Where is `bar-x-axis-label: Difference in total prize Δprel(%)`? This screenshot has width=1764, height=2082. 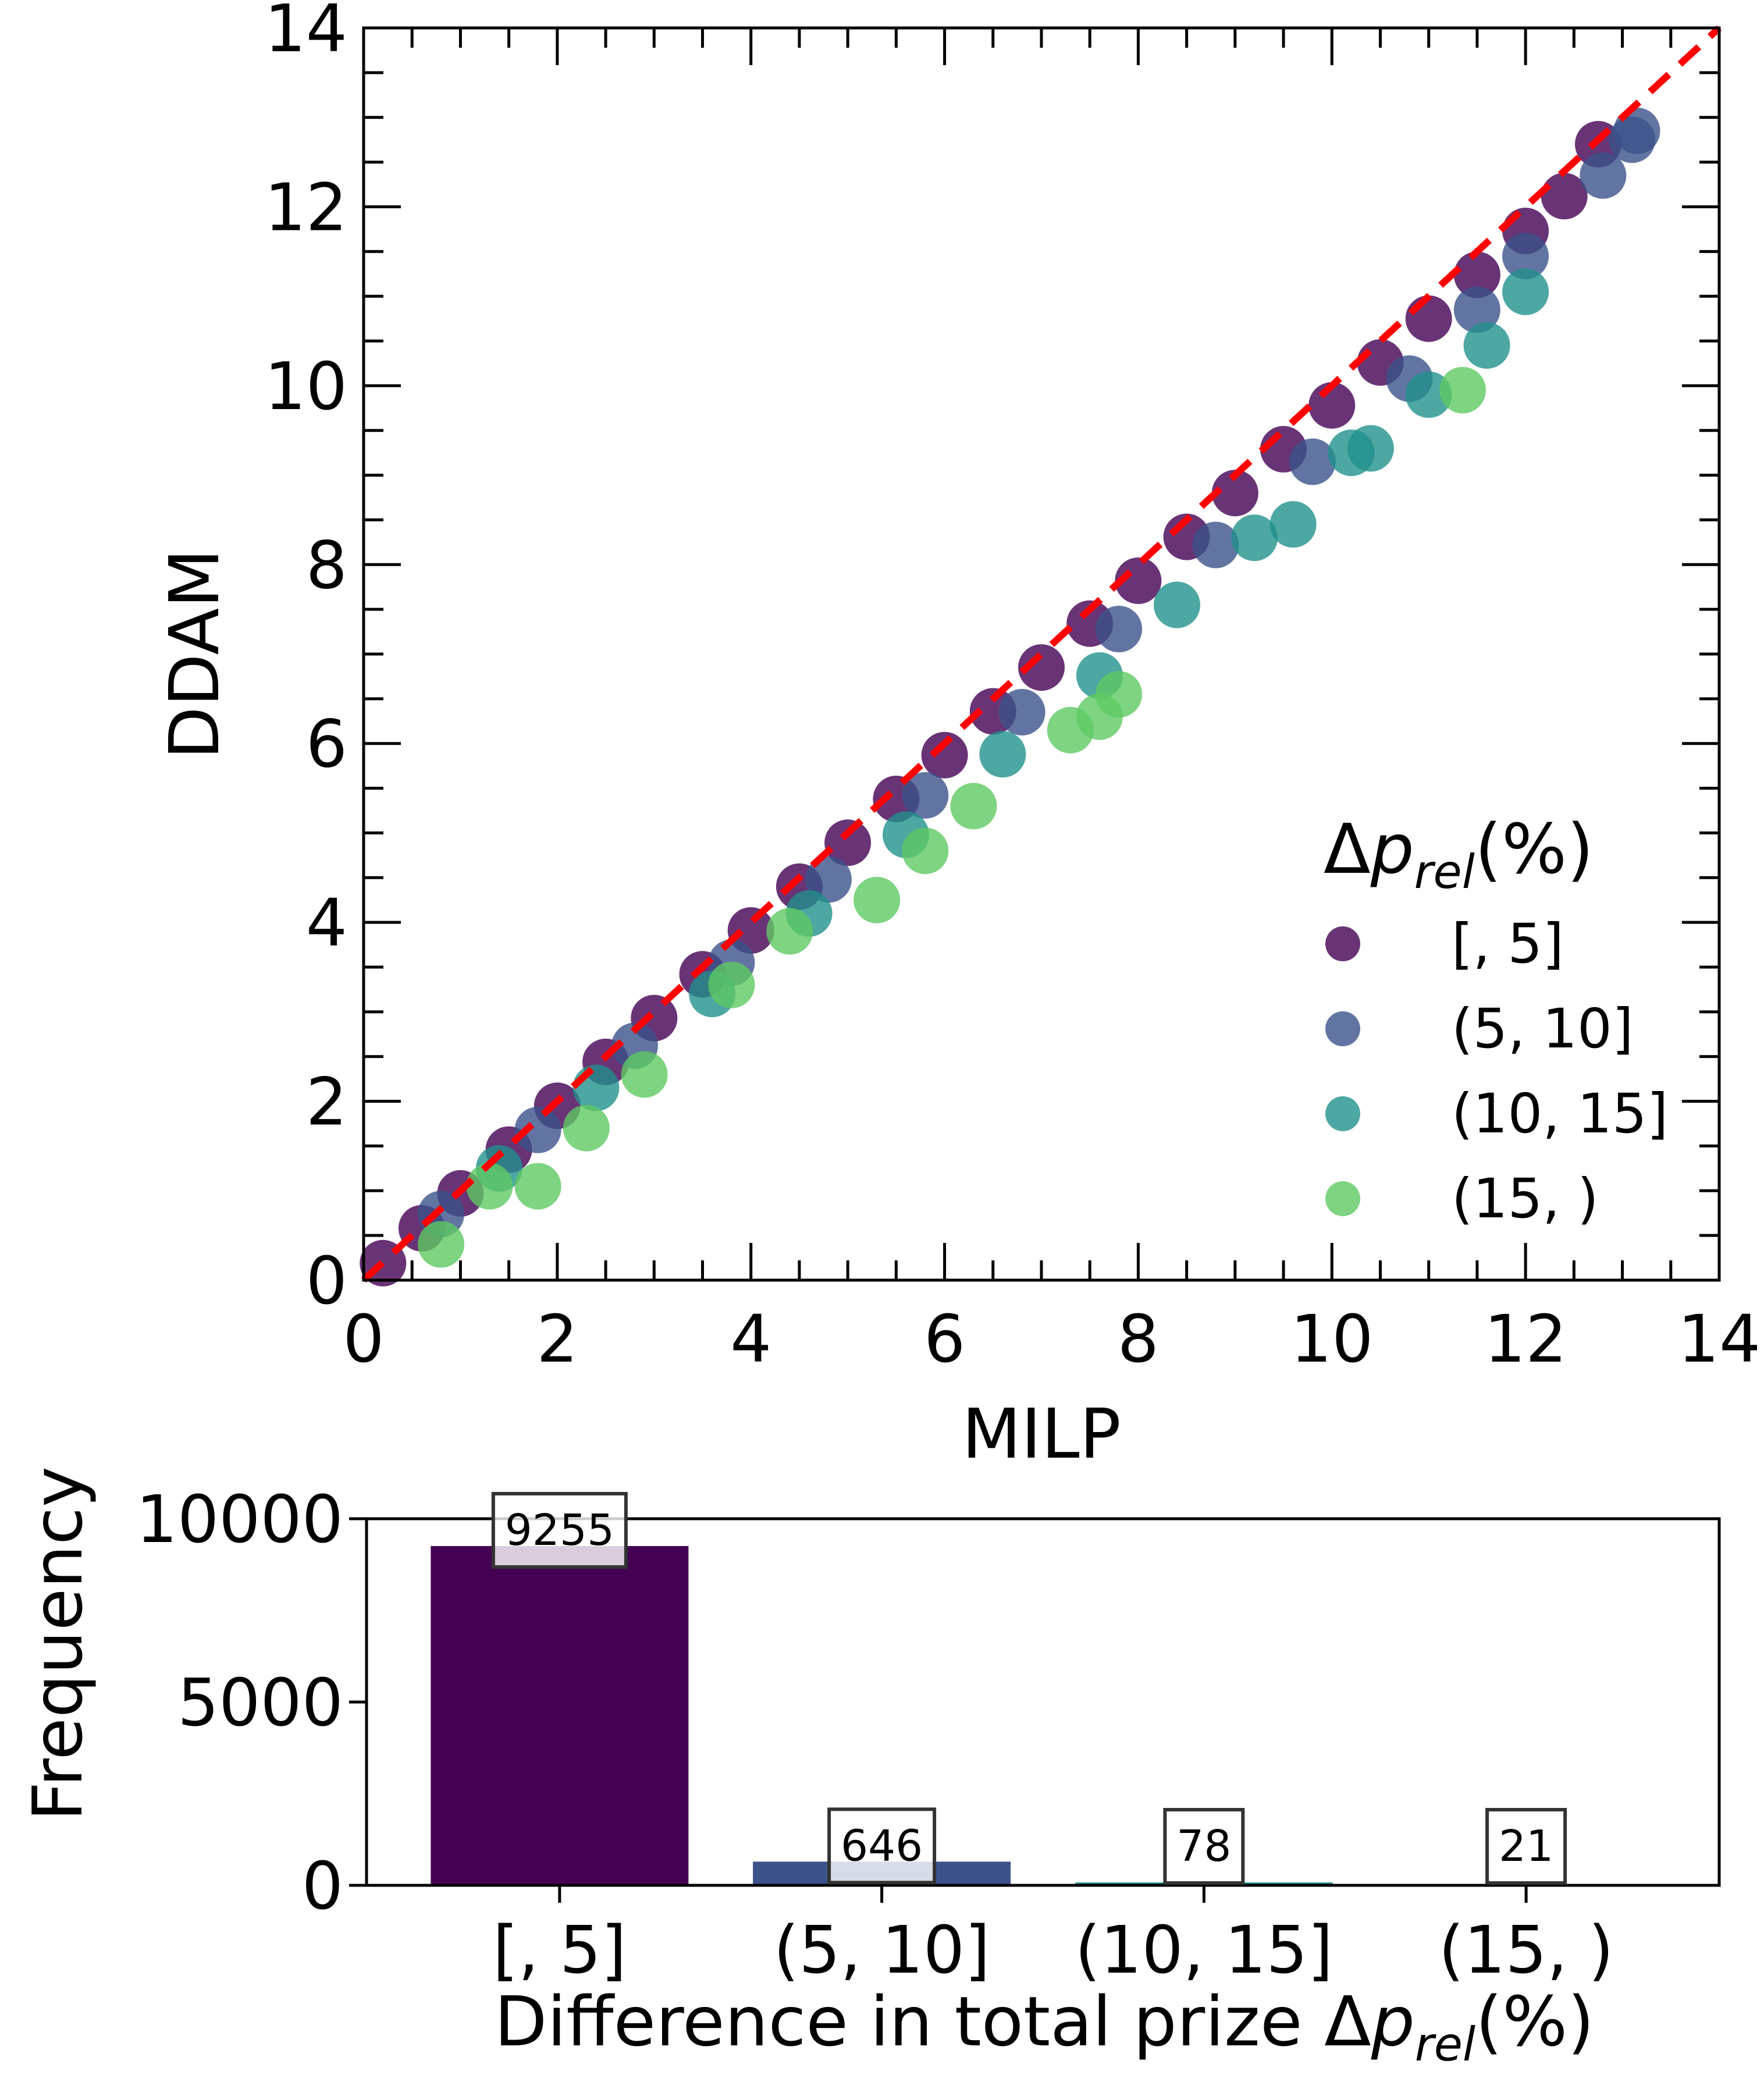
bar-x-axis-label: Difference in total prize Δprel(%) is located at coordinates (1045, 2026).